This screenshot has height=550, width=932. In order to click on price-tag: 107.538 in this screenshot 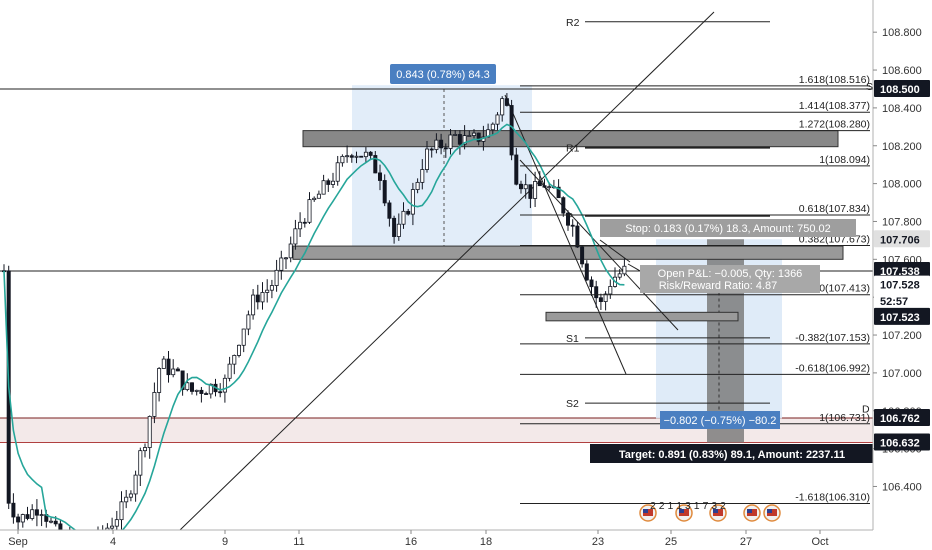, I will do `click(902, 271)`.